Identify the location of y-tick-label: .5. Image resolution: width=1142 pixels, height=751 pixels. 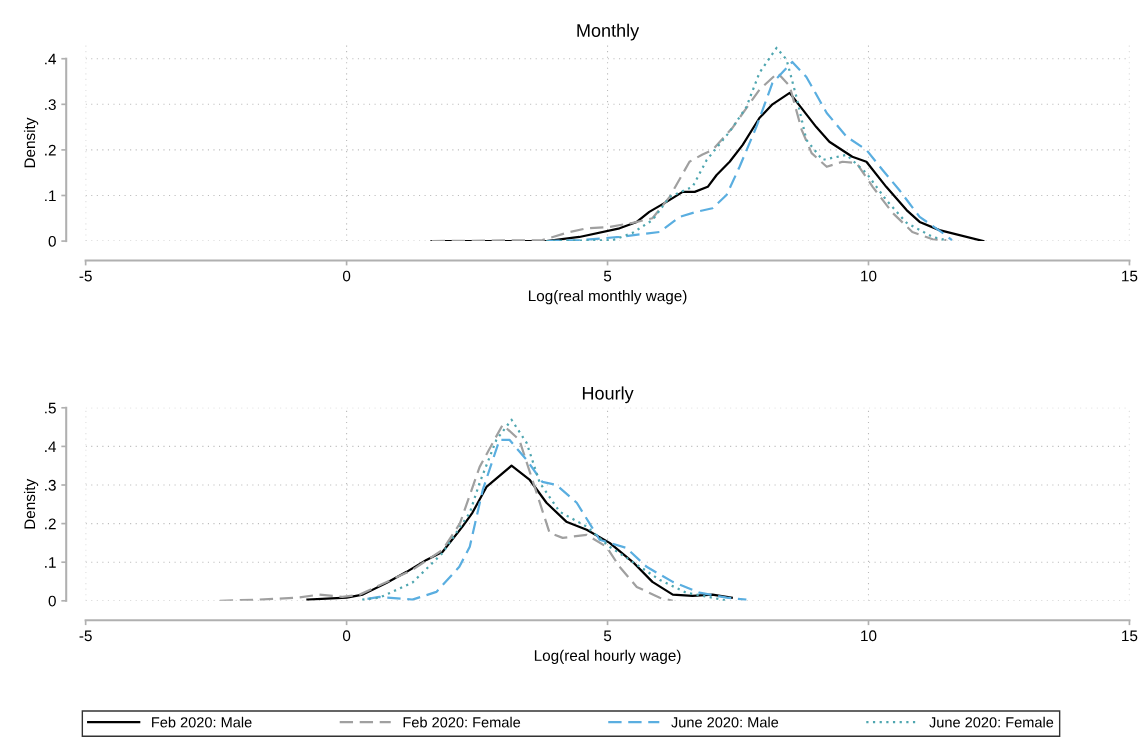
(50, 408).